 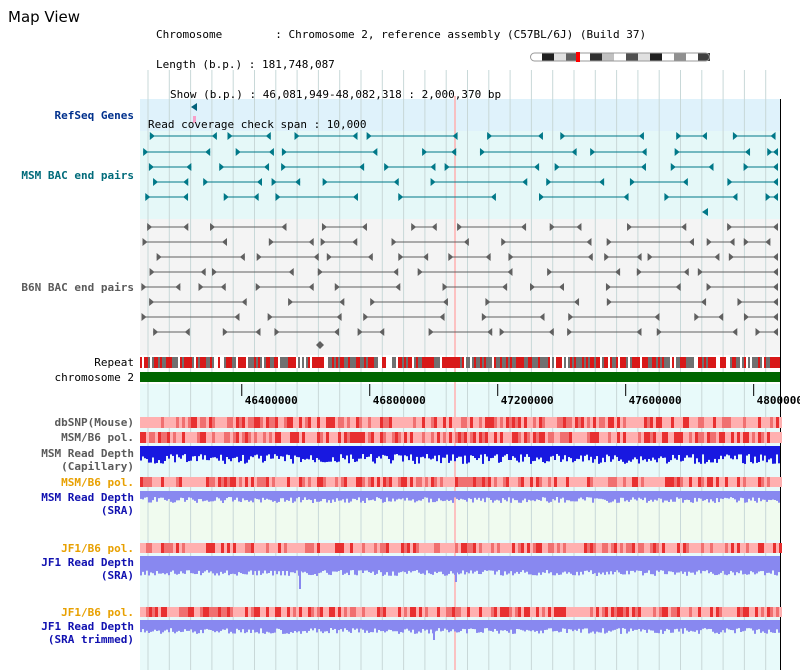 I want to click on track-label-msm-pol: MSM/B6 pol., so click(x=97, y=437).